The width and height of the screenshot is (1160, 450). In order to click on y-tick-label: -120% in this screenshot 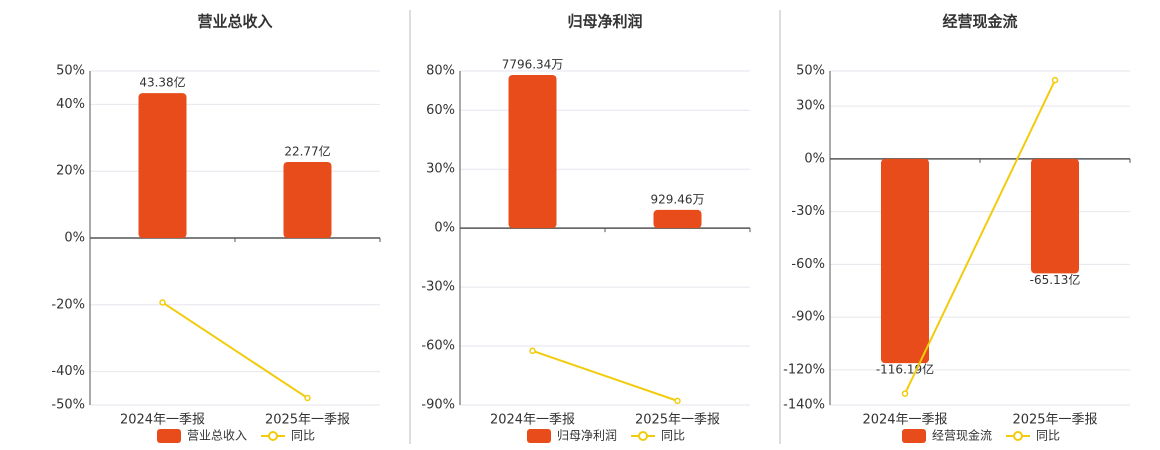, I will do `click(804, 369)`.